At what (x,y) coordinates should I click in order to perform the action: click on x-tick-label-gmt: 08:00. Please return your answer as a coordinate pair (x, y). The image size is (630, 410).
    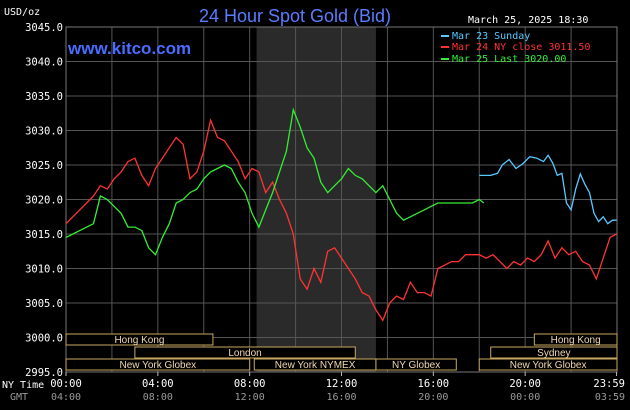
    Looking at the image, I should click on (158, 397).